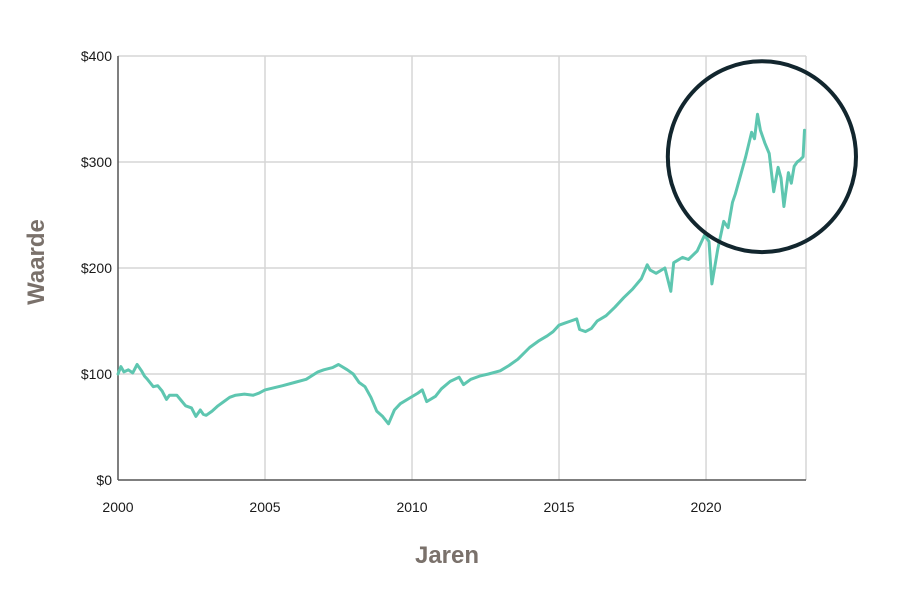 The image size is (900, 600). I want to click on y-tick-label: $400, so click(96, 56).